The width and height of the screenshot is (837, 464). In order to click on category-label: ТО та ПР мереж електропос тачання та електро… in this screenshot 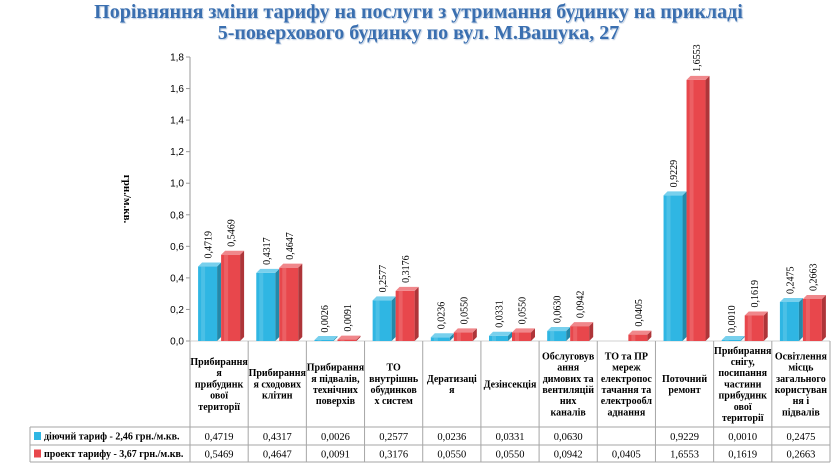, I will do `click(627, 384)`.